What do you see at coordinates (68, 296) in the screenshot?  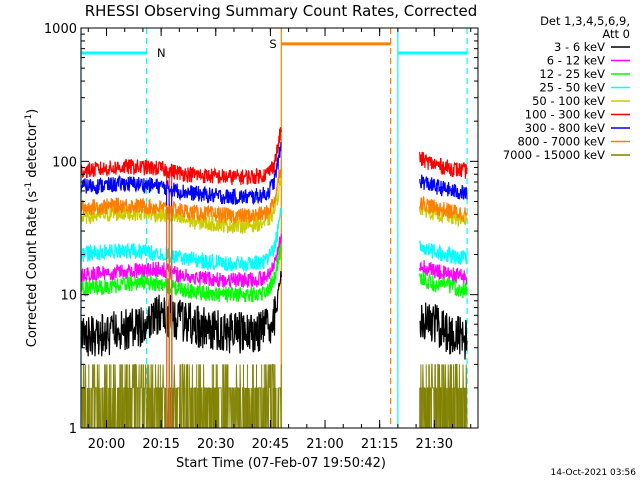 I see `y-tick-label-2: 10` at bounding box center [68, 296].